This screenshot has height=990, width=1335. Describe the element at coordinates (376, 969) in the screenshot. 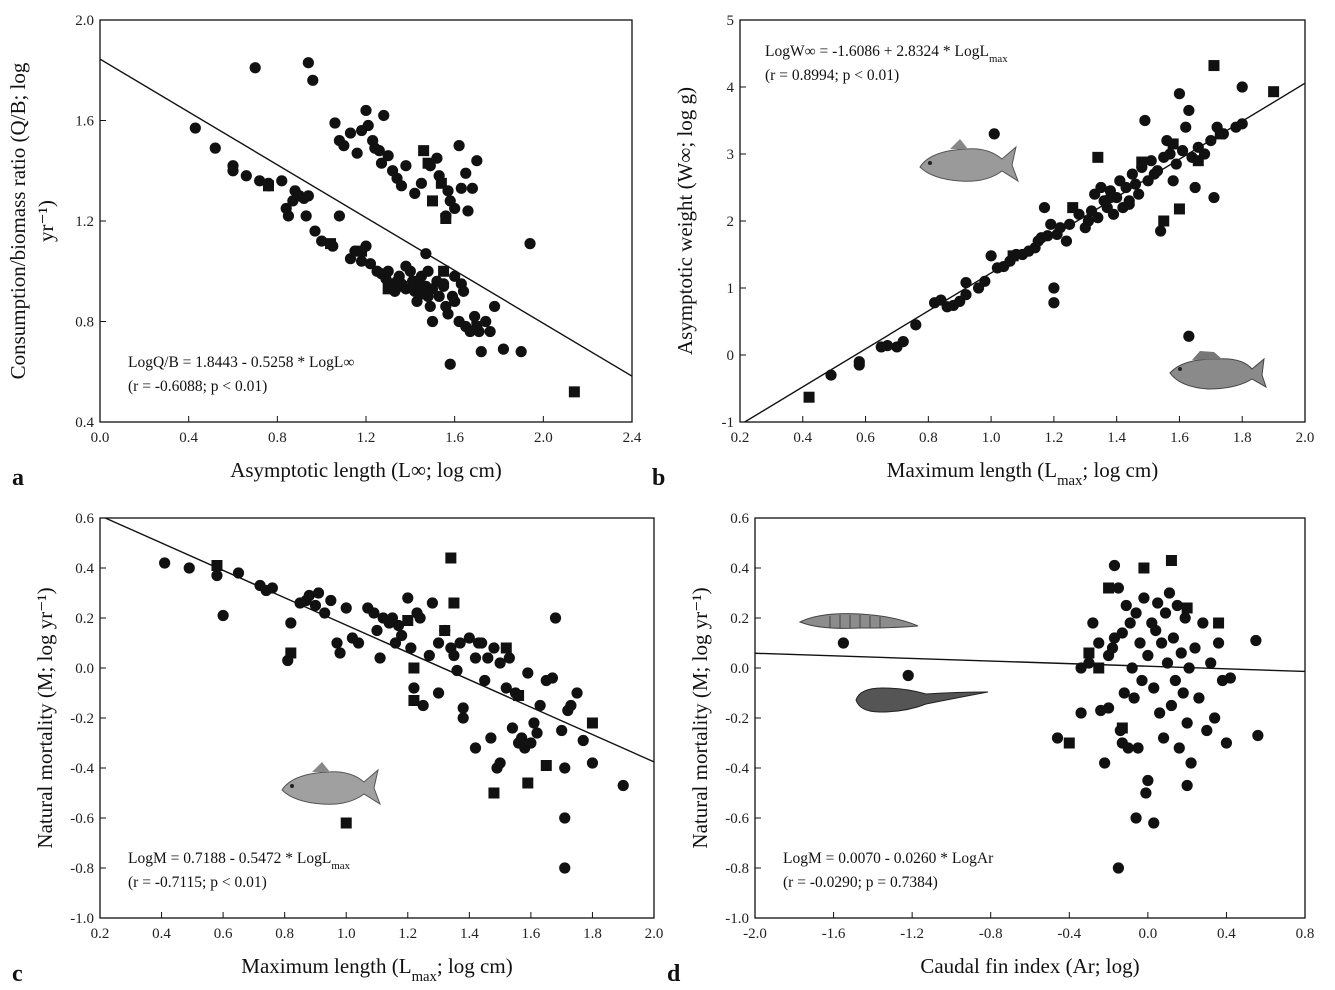

I see `x-axis-label: Maximum length (Lmax; log cm)` at that location.